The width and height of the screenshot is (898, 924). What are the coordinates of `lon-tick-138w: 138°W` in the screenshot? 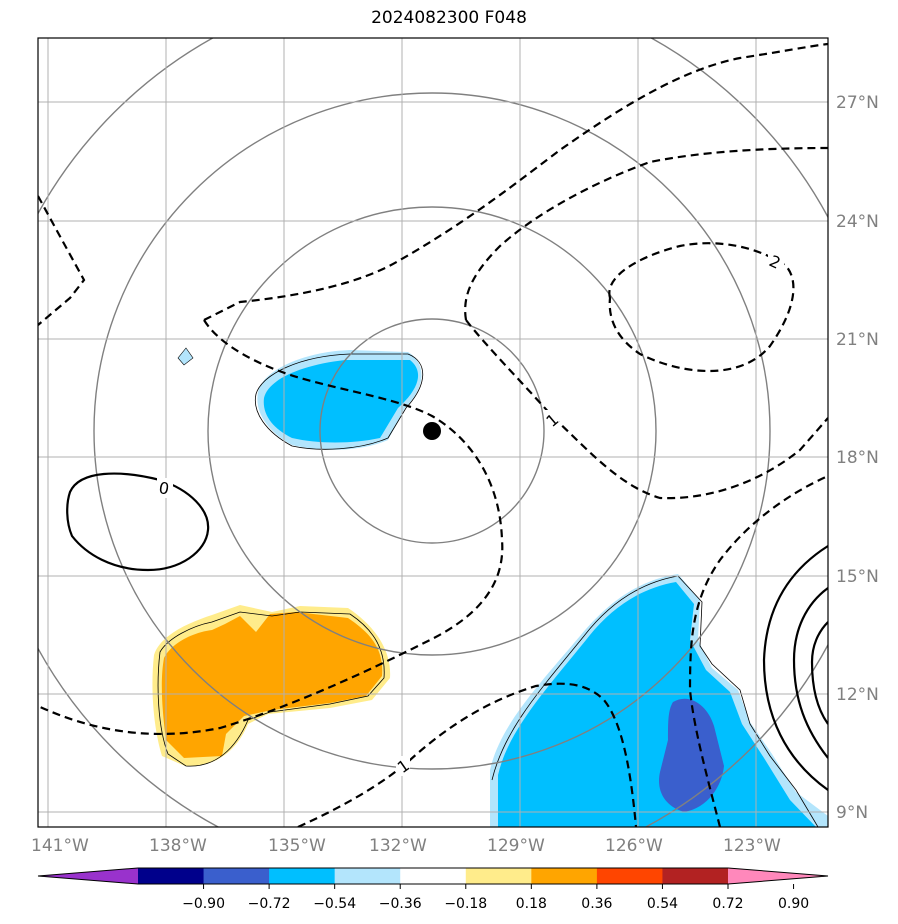 It's located at (178, 846).